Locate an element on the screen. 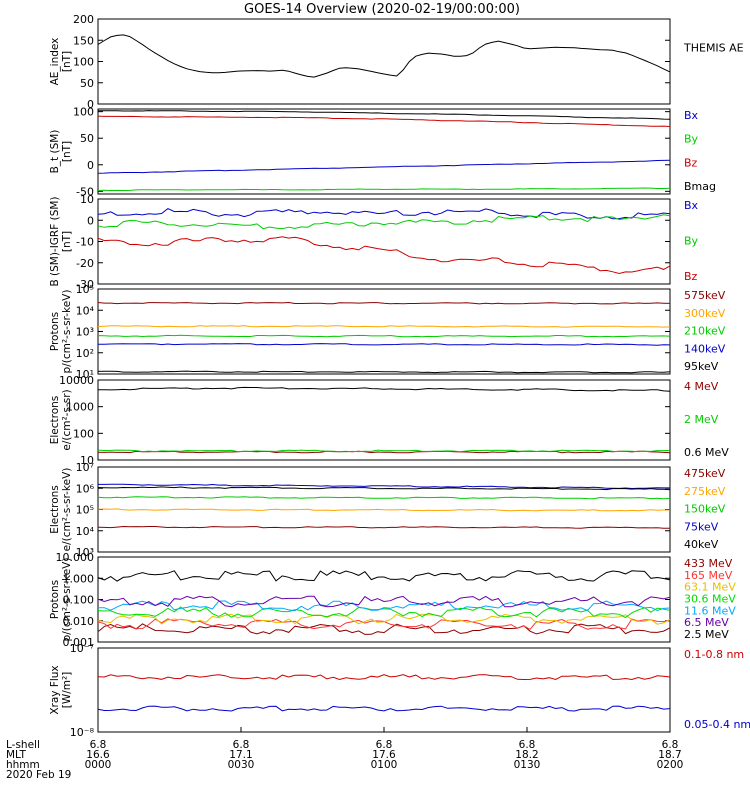 The image size is (750, 800). series-line-275kev is located at coordinates (383, 510).